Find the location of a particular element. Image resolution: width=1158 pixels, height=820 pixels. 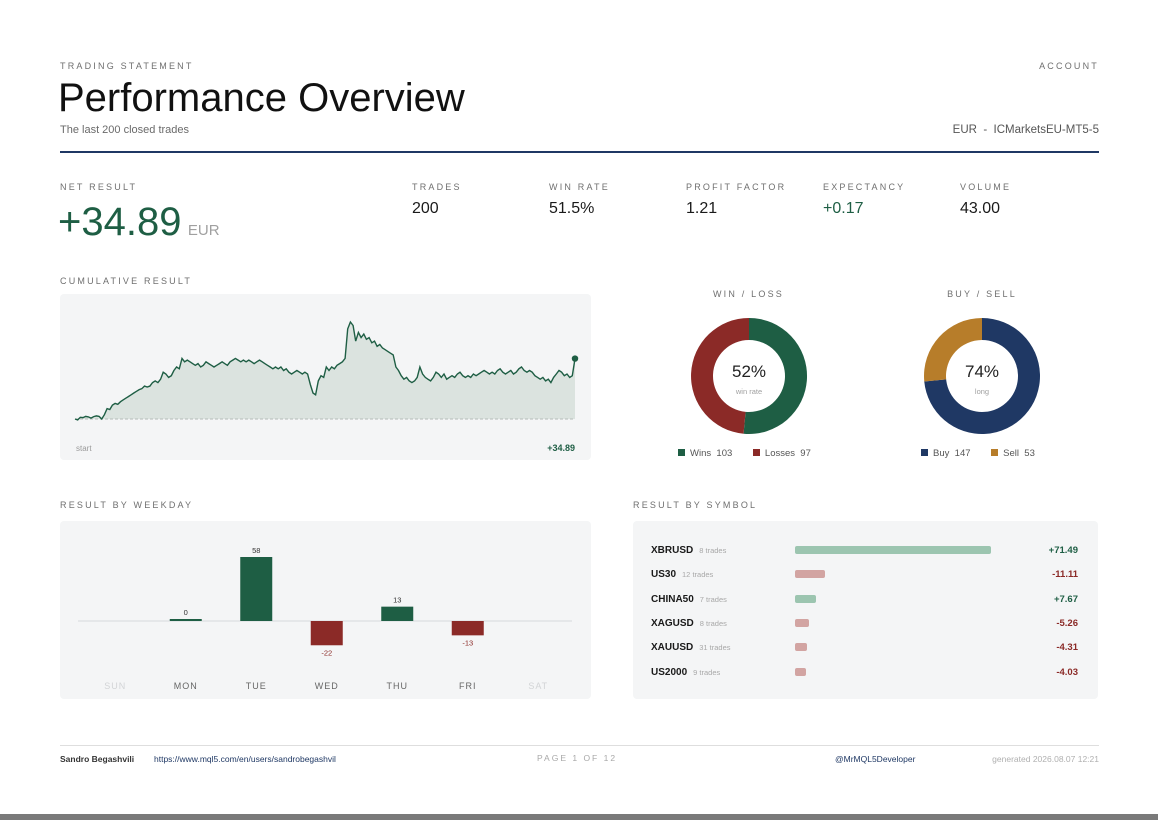

donut-slice-losses is located at coordinates (720, 376).